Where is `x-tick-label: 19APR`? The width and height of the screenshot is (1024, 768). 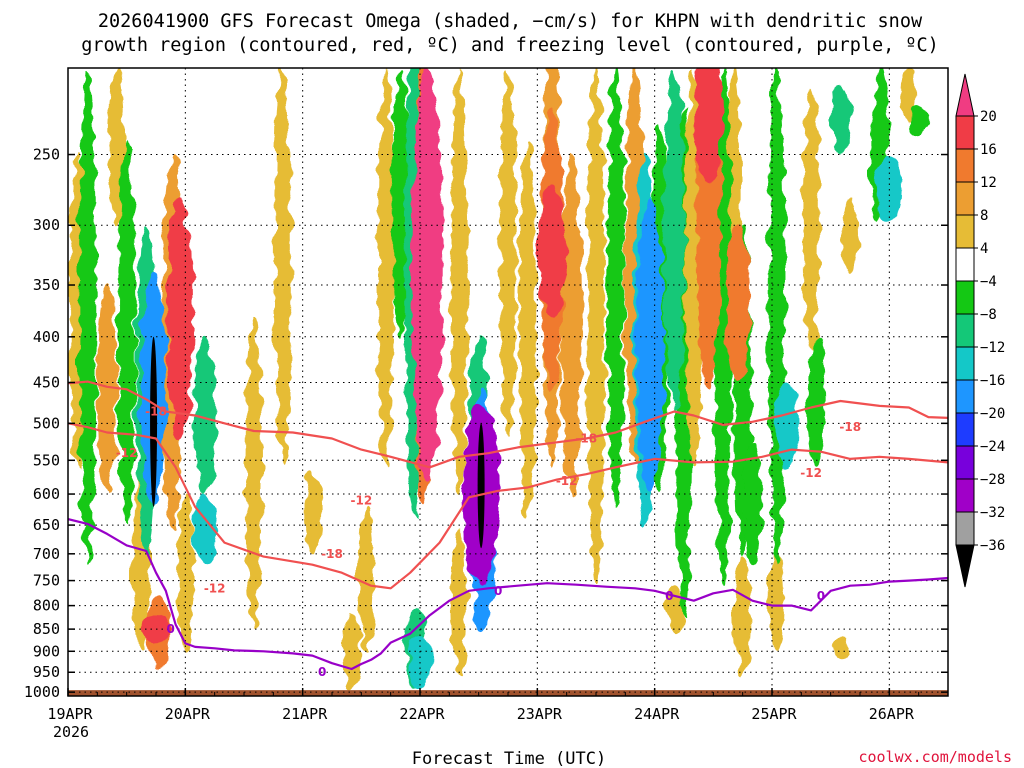 x-tick-label: 19APR is located at coordinates (70, 714).